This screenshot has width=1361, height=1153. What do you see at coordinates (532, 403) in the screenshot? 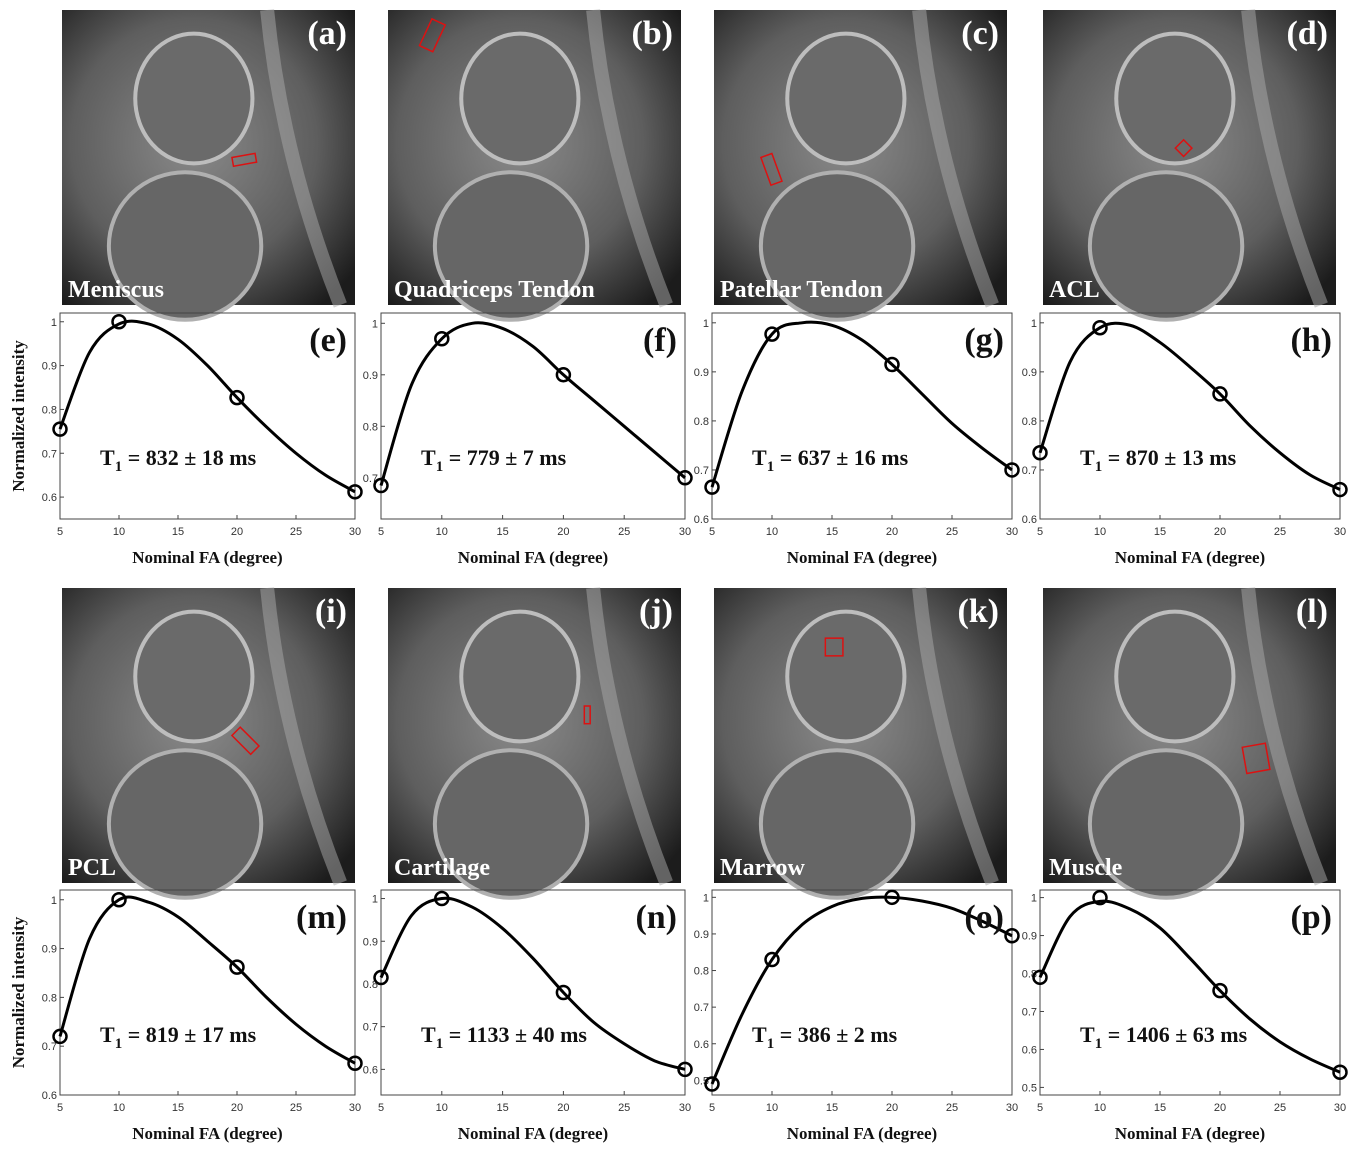
I see `fit-curve` at bounding box center [532, 403].